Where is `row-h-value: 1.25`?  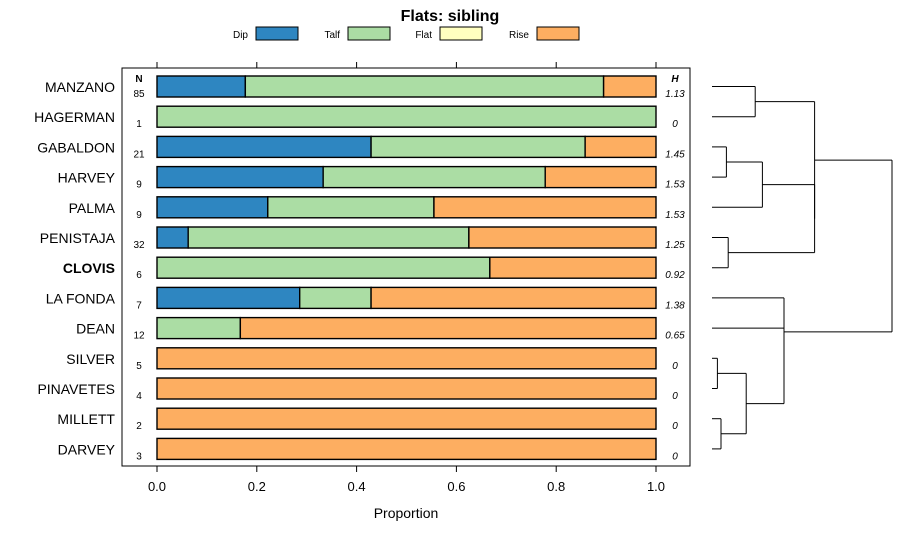 row-h-value: 1.25 is located at coordinates (675, 245).